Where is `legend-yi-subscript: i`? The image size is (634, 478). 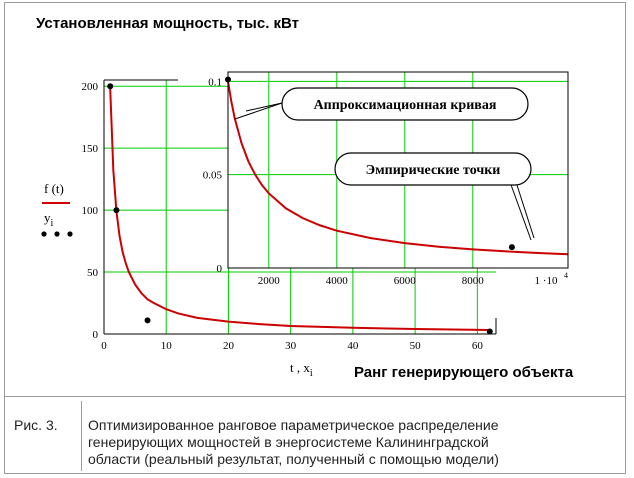 legend-yi-subscript: i is located at coordinates (52, 223).